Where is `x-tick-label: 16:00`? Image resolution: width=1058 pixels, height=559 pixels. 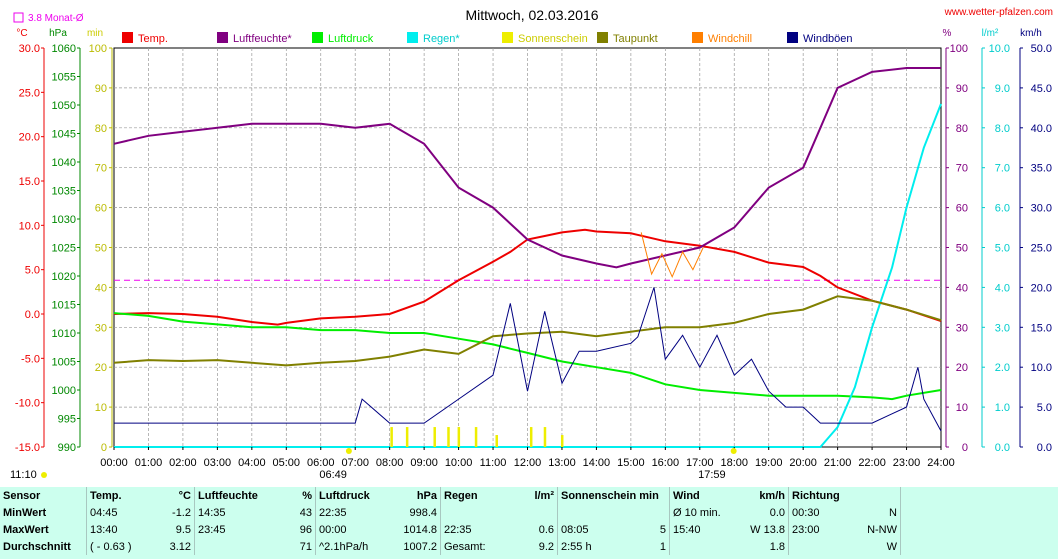 x-tick-label: 16:00 is located at coordinates (666, 463).